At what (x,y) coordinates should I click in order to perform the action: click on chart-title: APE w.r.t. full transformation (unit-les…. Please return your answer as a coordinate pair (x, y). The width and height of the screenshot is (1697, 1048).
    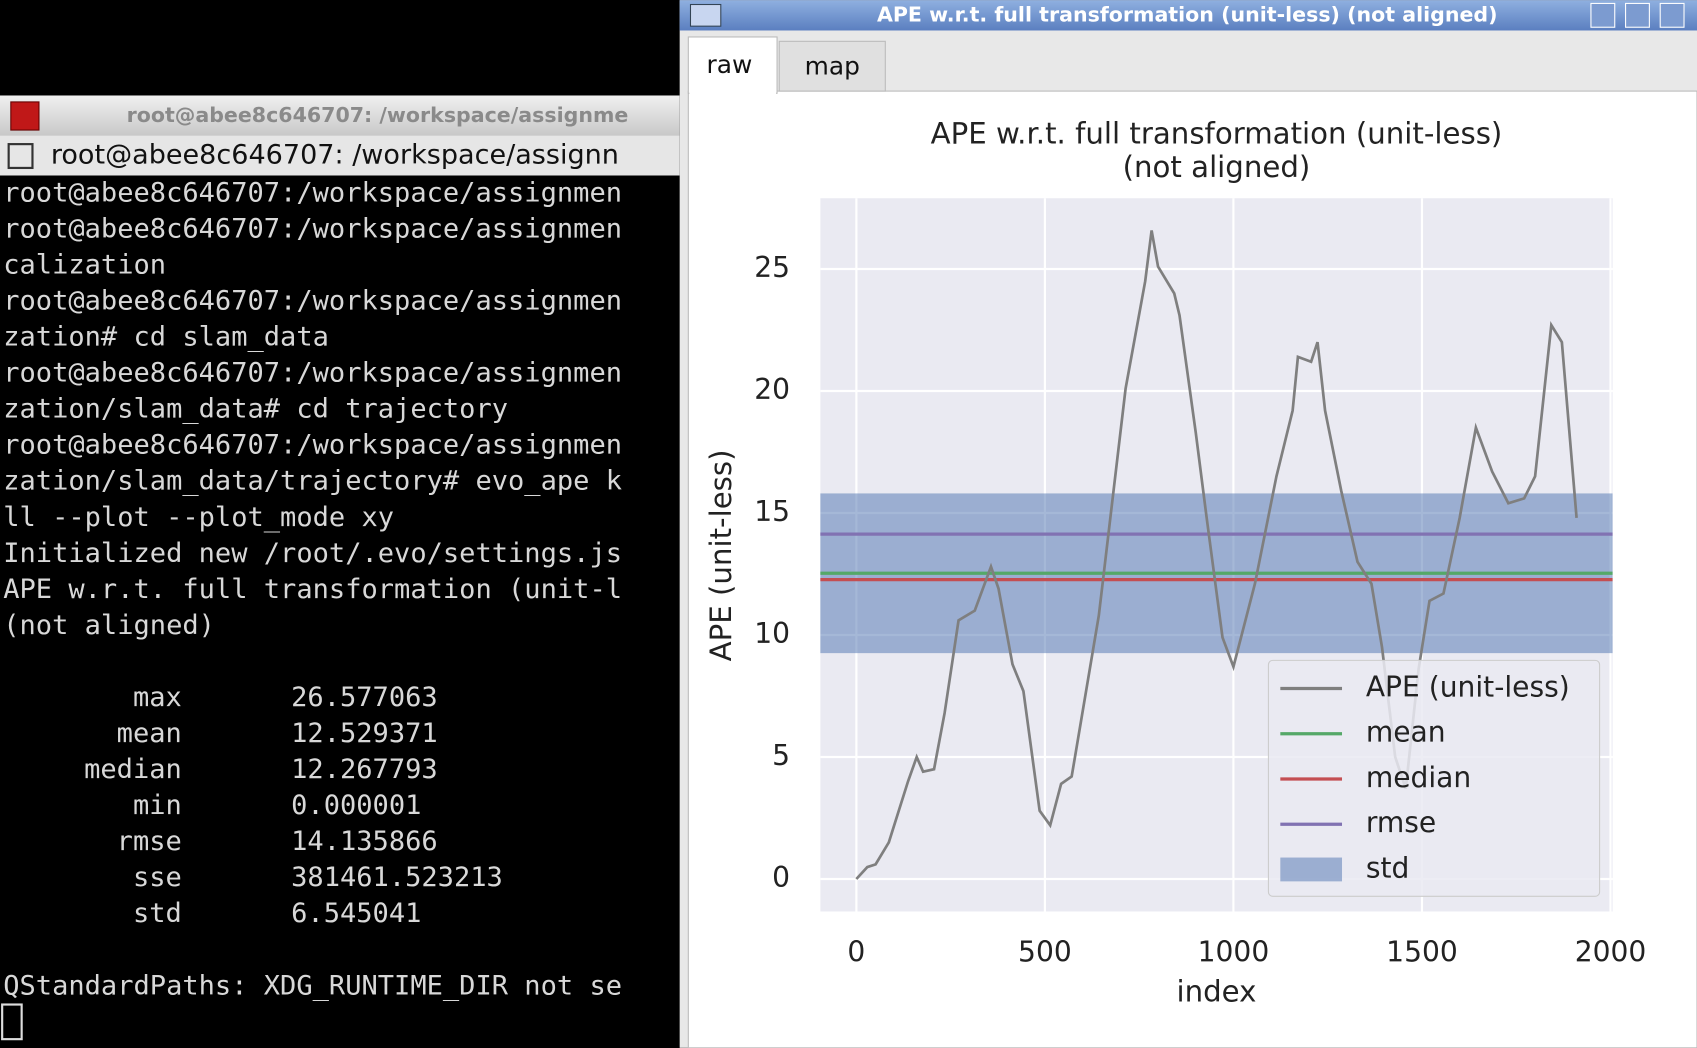
    Looking at the image, I should click on (1217, 133).